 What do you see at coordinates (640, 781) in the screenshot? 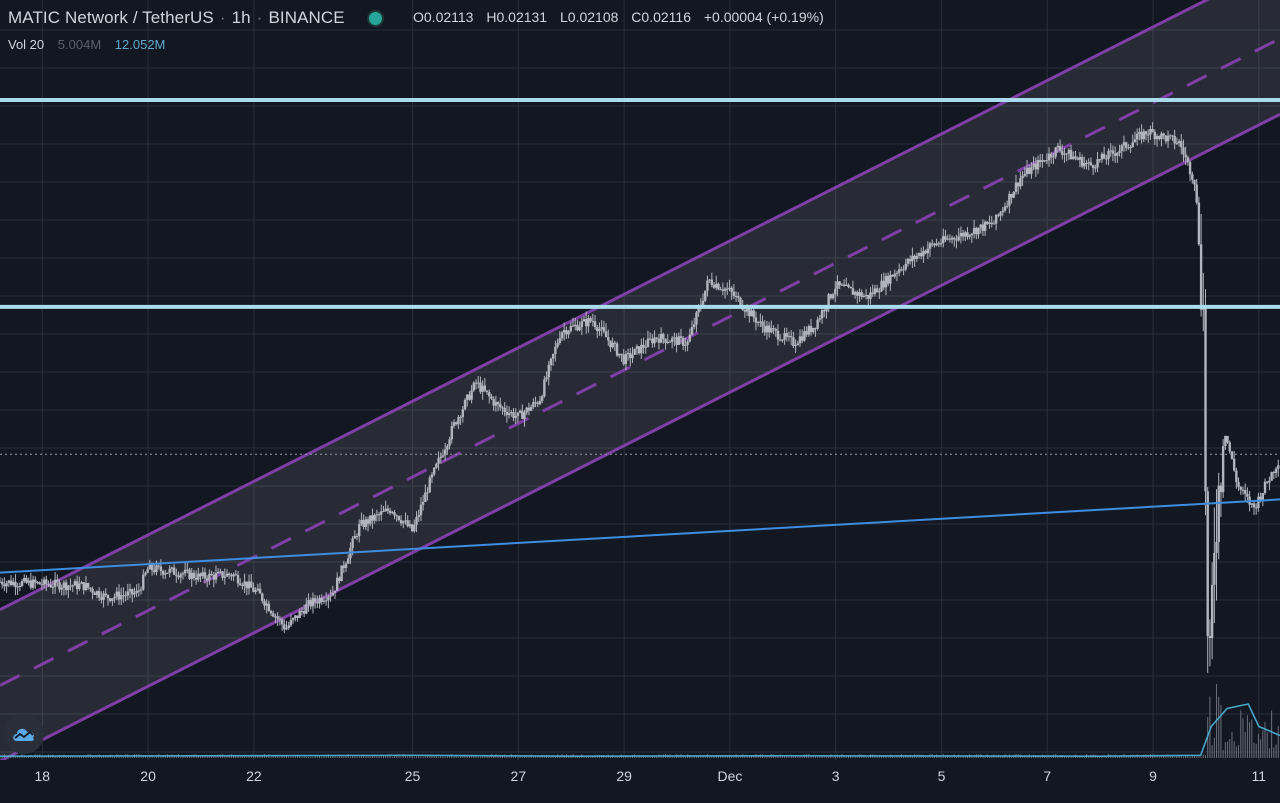
I see `time-axis: 18 20 22 25 27 29 Dec 3 5 7 9 11` at bounding box center [640, 781].